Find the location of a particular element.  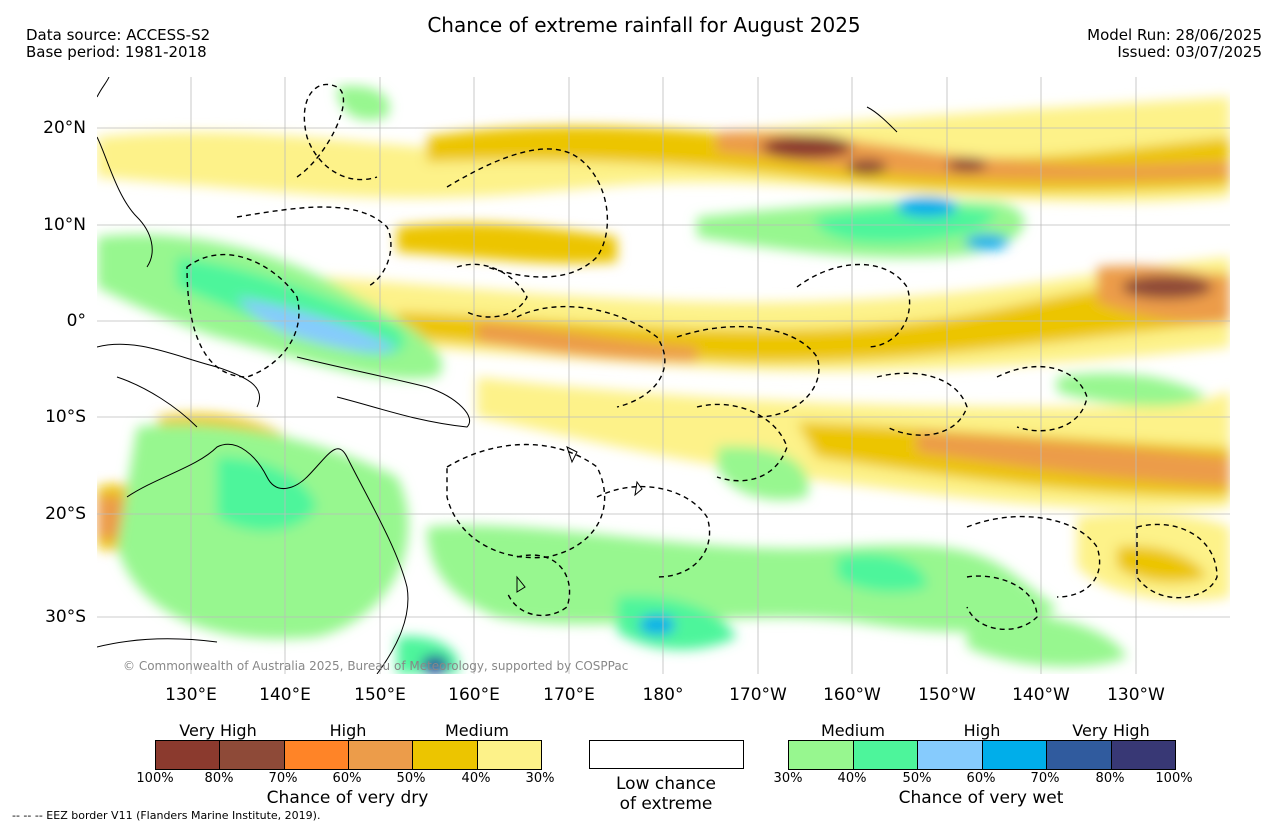

issued-date: Issued: 03/07/2025 is located at coordinates (1189, 52).